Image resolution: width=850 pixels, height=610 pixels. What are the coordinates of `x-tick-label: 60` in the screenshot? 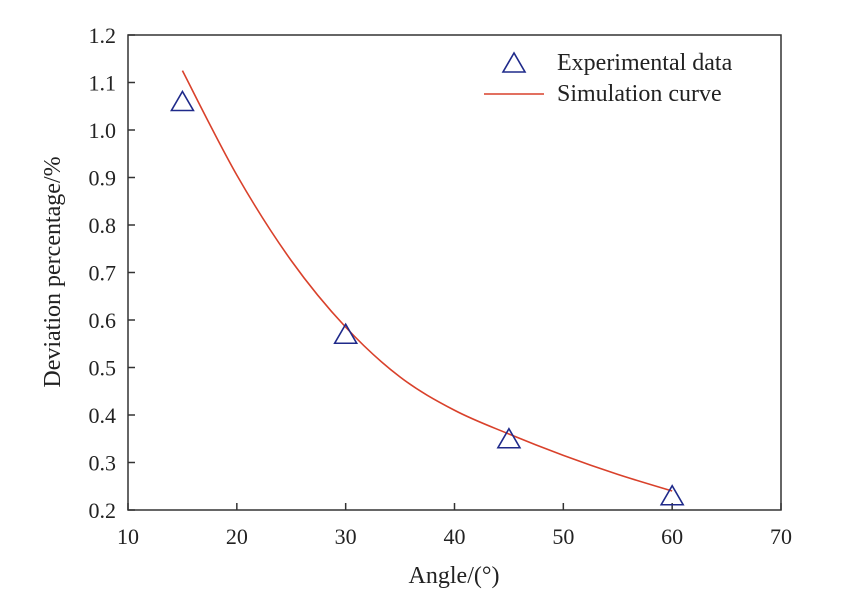 It's located at (672, 536).